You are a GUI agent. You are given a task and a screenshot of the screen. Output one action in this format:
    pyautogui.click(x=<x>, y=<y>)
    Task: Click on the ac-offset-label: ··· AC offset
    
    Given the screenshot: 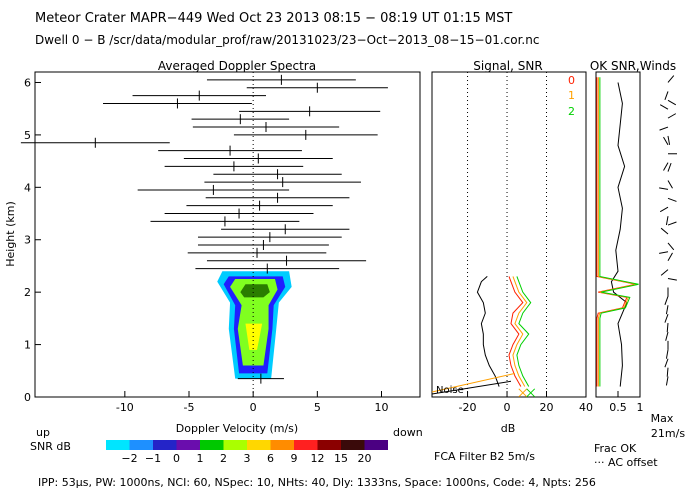 What is the action you would take?
    pyautogui.click(x=626, y=462)
    